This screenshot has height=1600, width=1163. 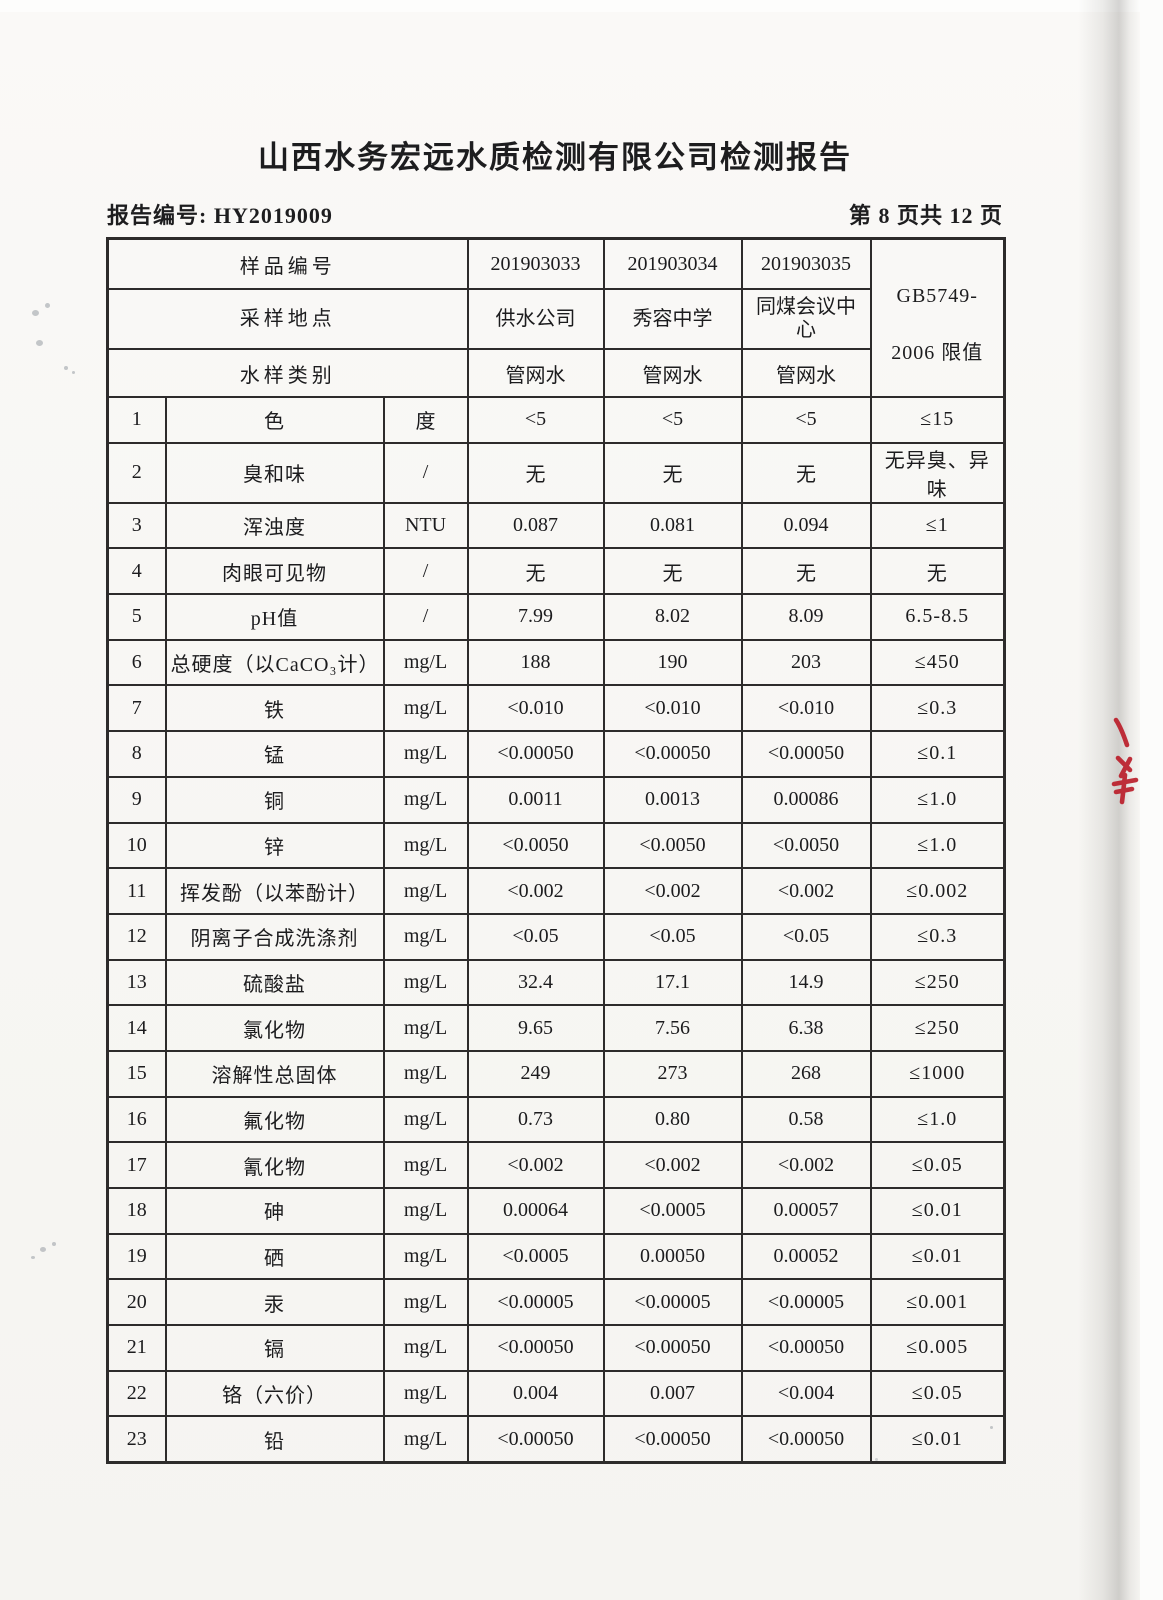 What do you see at coordinates (672, 662) in the screenshot?
I see `sample2-value: 190` at bounding box center [672, 662].